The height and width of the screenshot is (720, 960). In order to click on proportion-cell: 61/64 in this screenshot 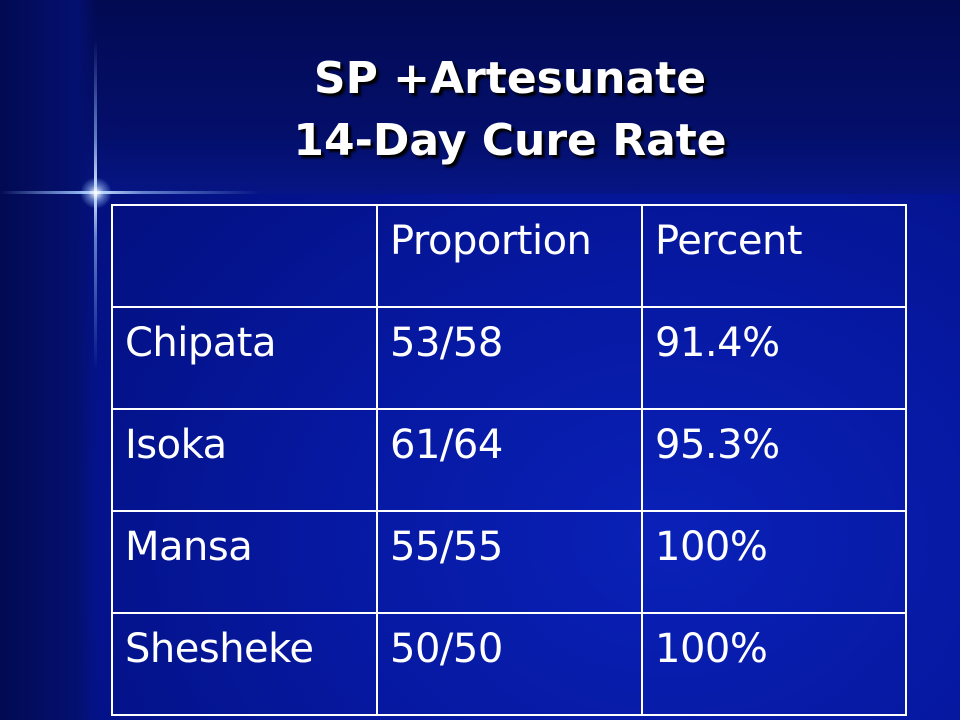, I will do `click(509, 460)`.